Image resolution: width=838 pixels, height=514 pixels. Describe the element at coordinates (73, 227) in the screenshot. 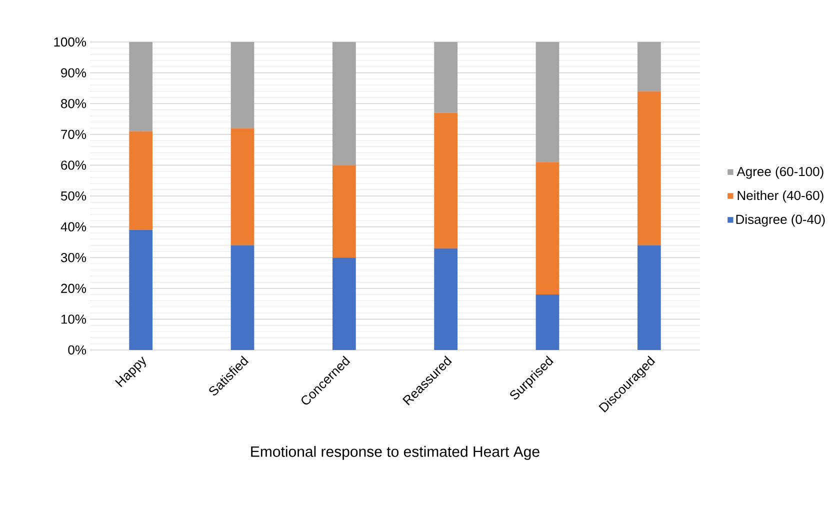

I see `y-tick-label: 40%` at that location.